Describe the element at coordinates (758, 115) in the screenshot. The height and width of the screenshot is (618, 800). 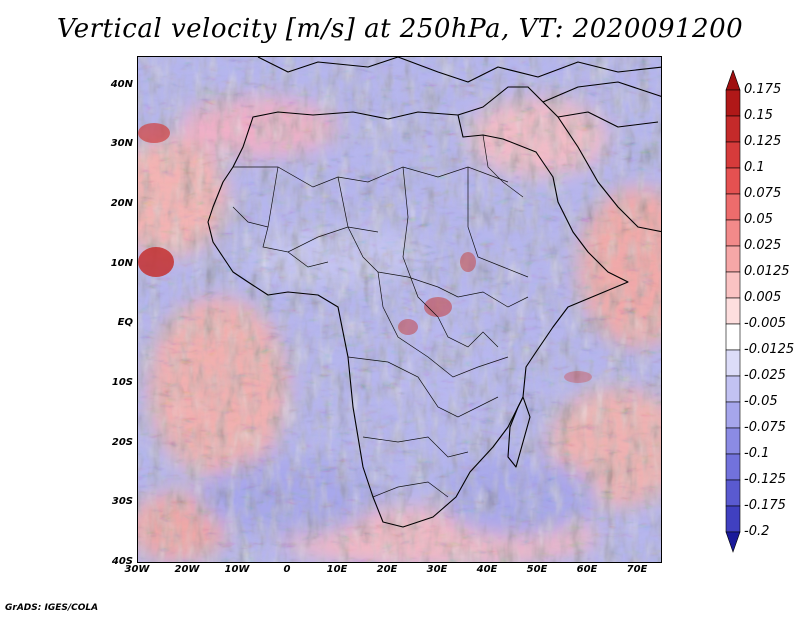
I see `colorbar-level-label: 0.15` at that location.